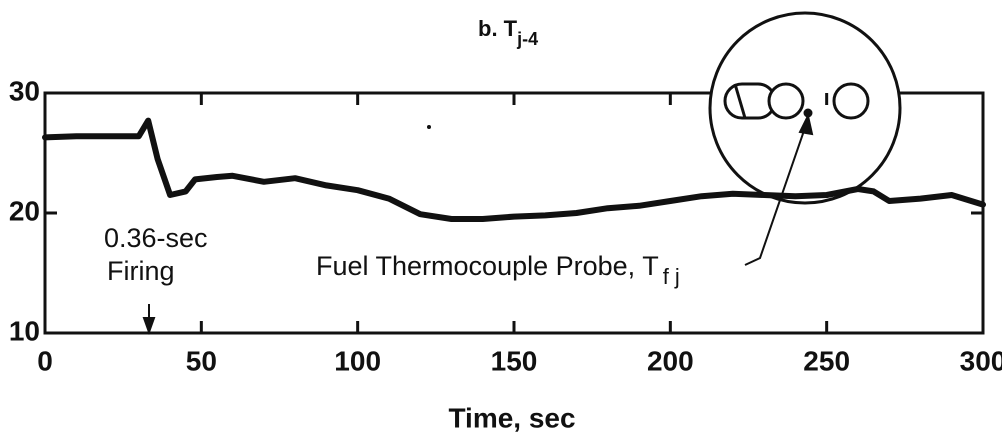  I want to click on inset-circle, so click(805, 108).